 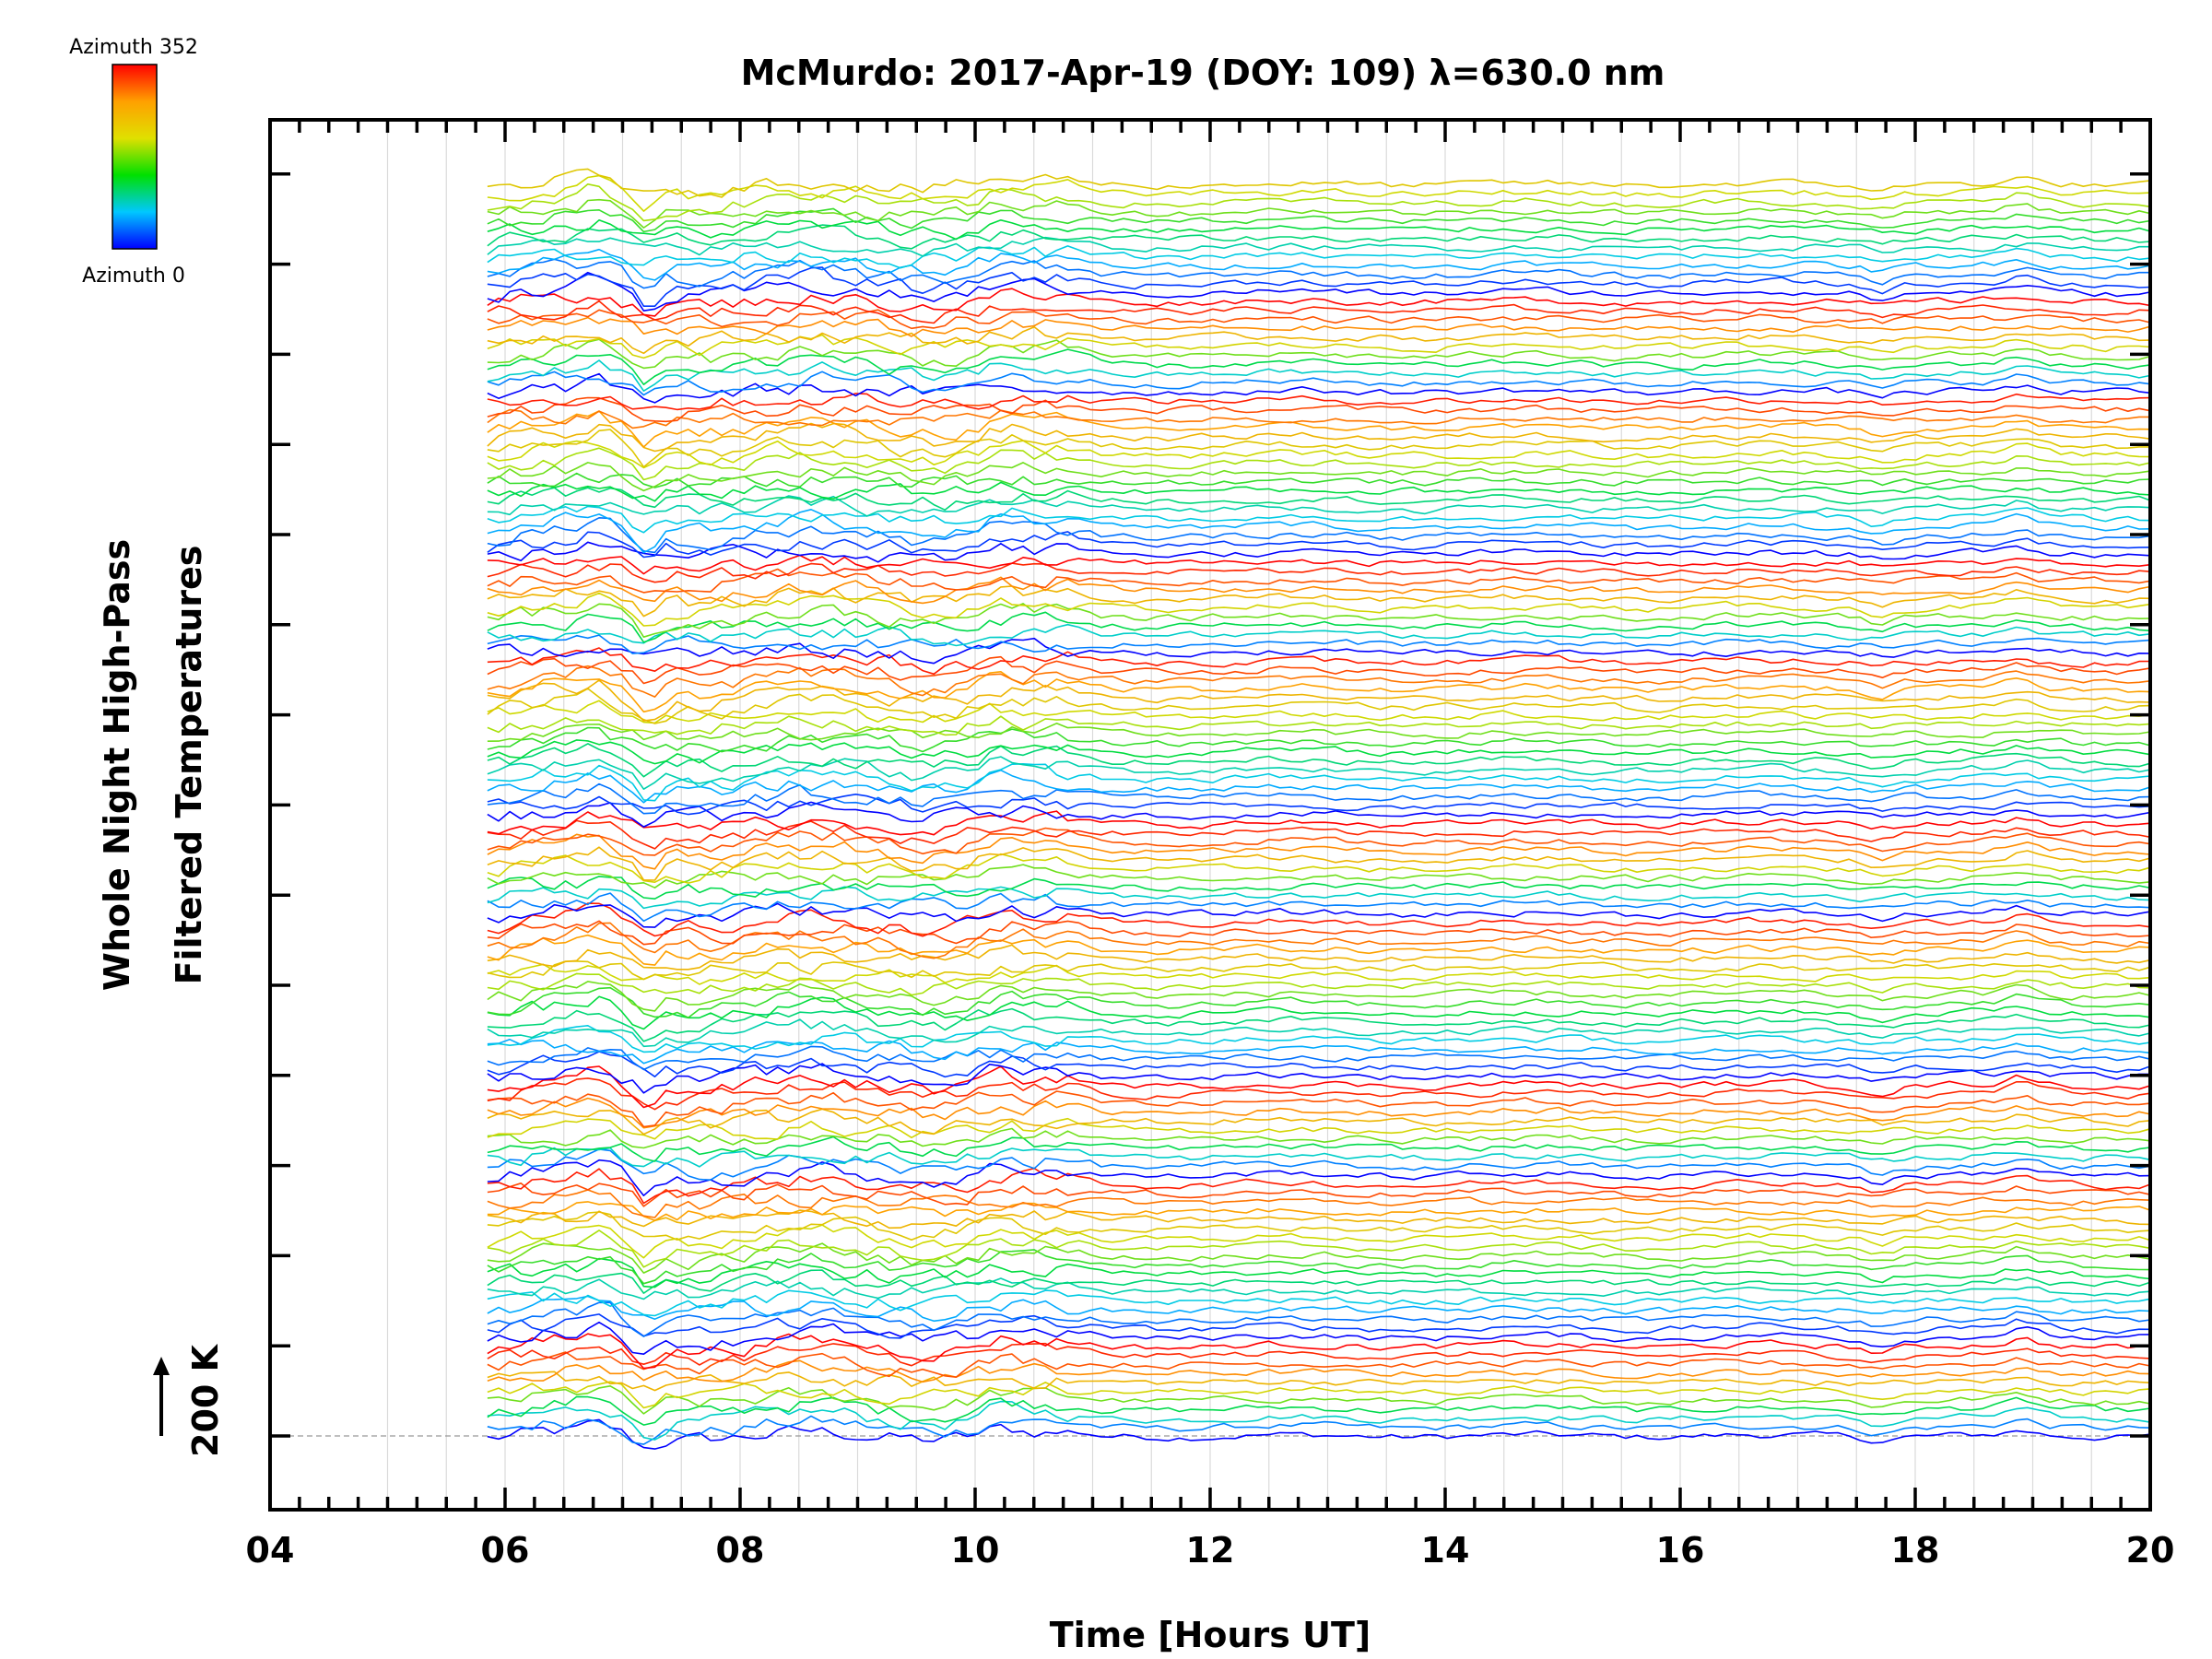 What do you see at coordinates (505, 1550) in the screenshot?
I see `x-tick-label: 06` at bounding box center [505, 1550].